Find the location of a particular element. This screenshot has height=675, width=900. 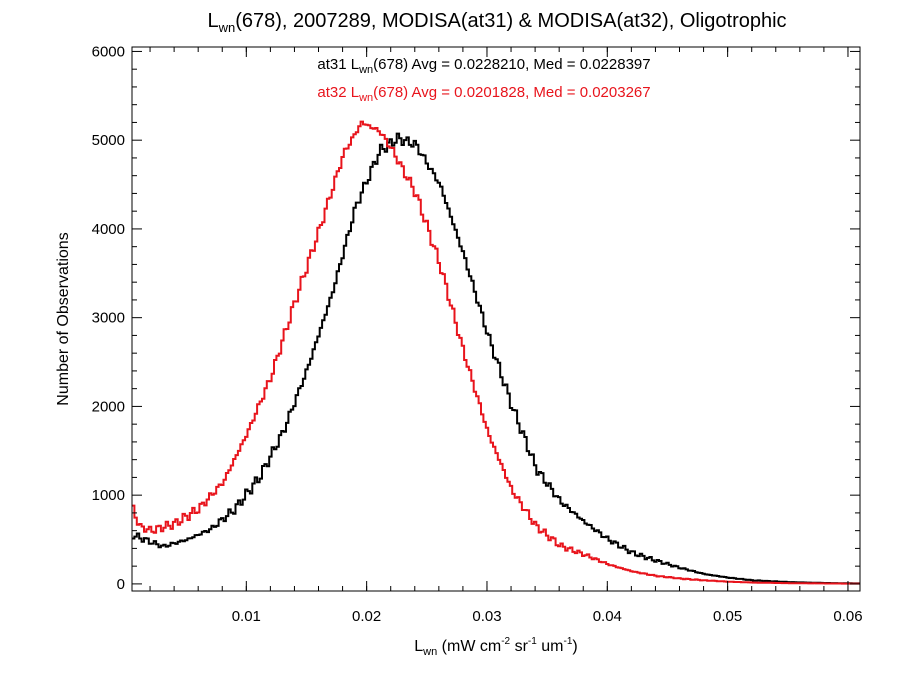

y-tick-label: 0 is located at coordinates (121, 584).